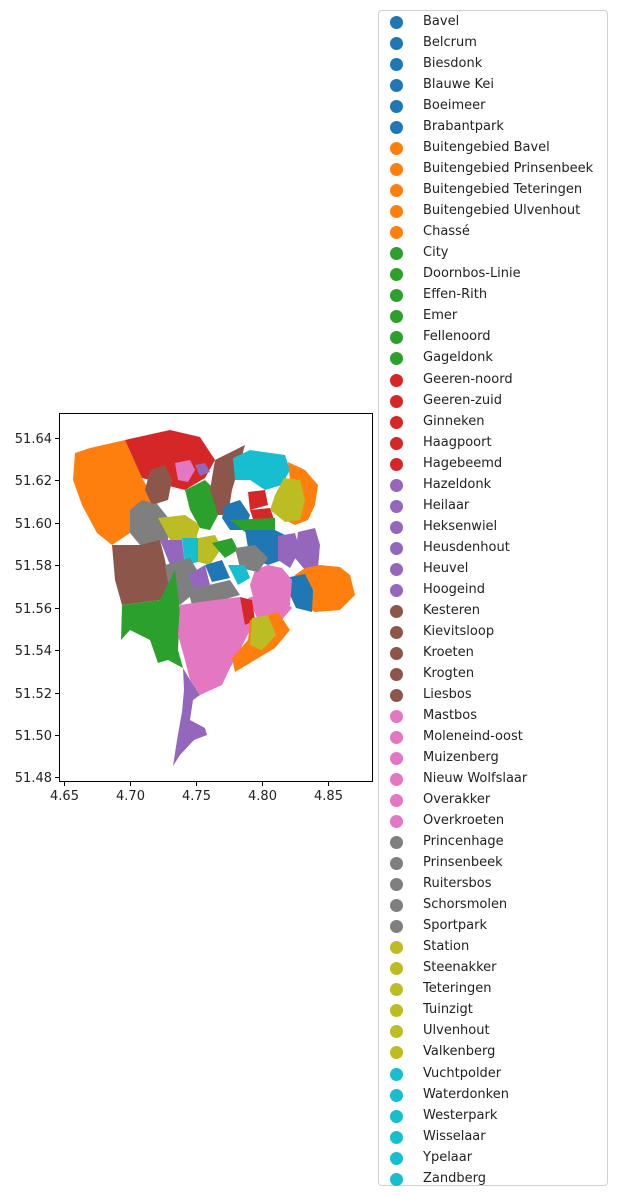 The image size is (619, 1197). Describe the element at coordinates (463, 463) in the screenshot. I see `legend-label: Hagebeemd` at that location.